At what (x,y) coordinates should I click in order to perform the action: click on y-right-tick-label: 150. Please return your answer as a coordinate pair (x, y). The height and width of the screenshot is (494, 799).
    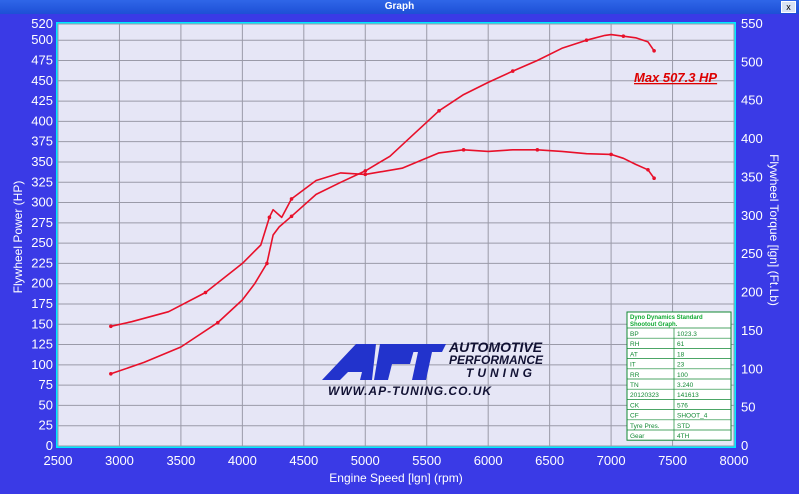
    Looking at the image, I should click on (752, 330).